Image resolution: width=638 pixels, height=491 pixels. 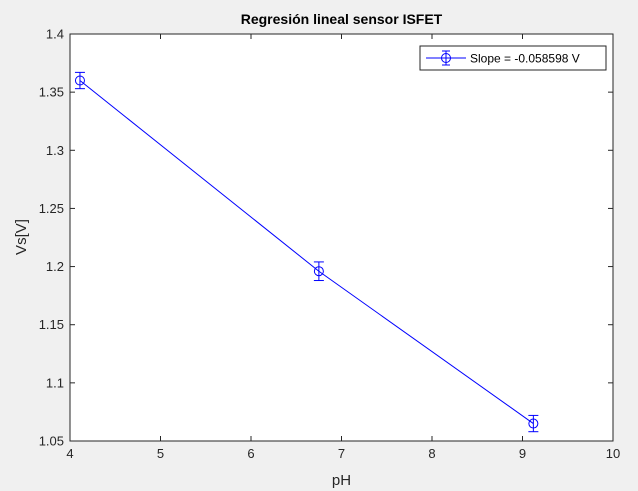 I want to click on y-tick-label: 1.2, so click(x=55, y=266).